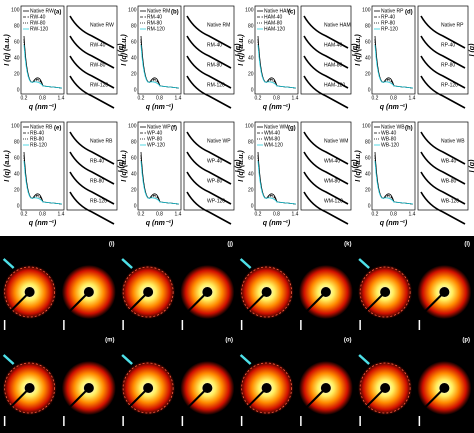  Describe the element at coordinates (154, 17) in the screenshot. I see `legend-label: RM-40` at that location.